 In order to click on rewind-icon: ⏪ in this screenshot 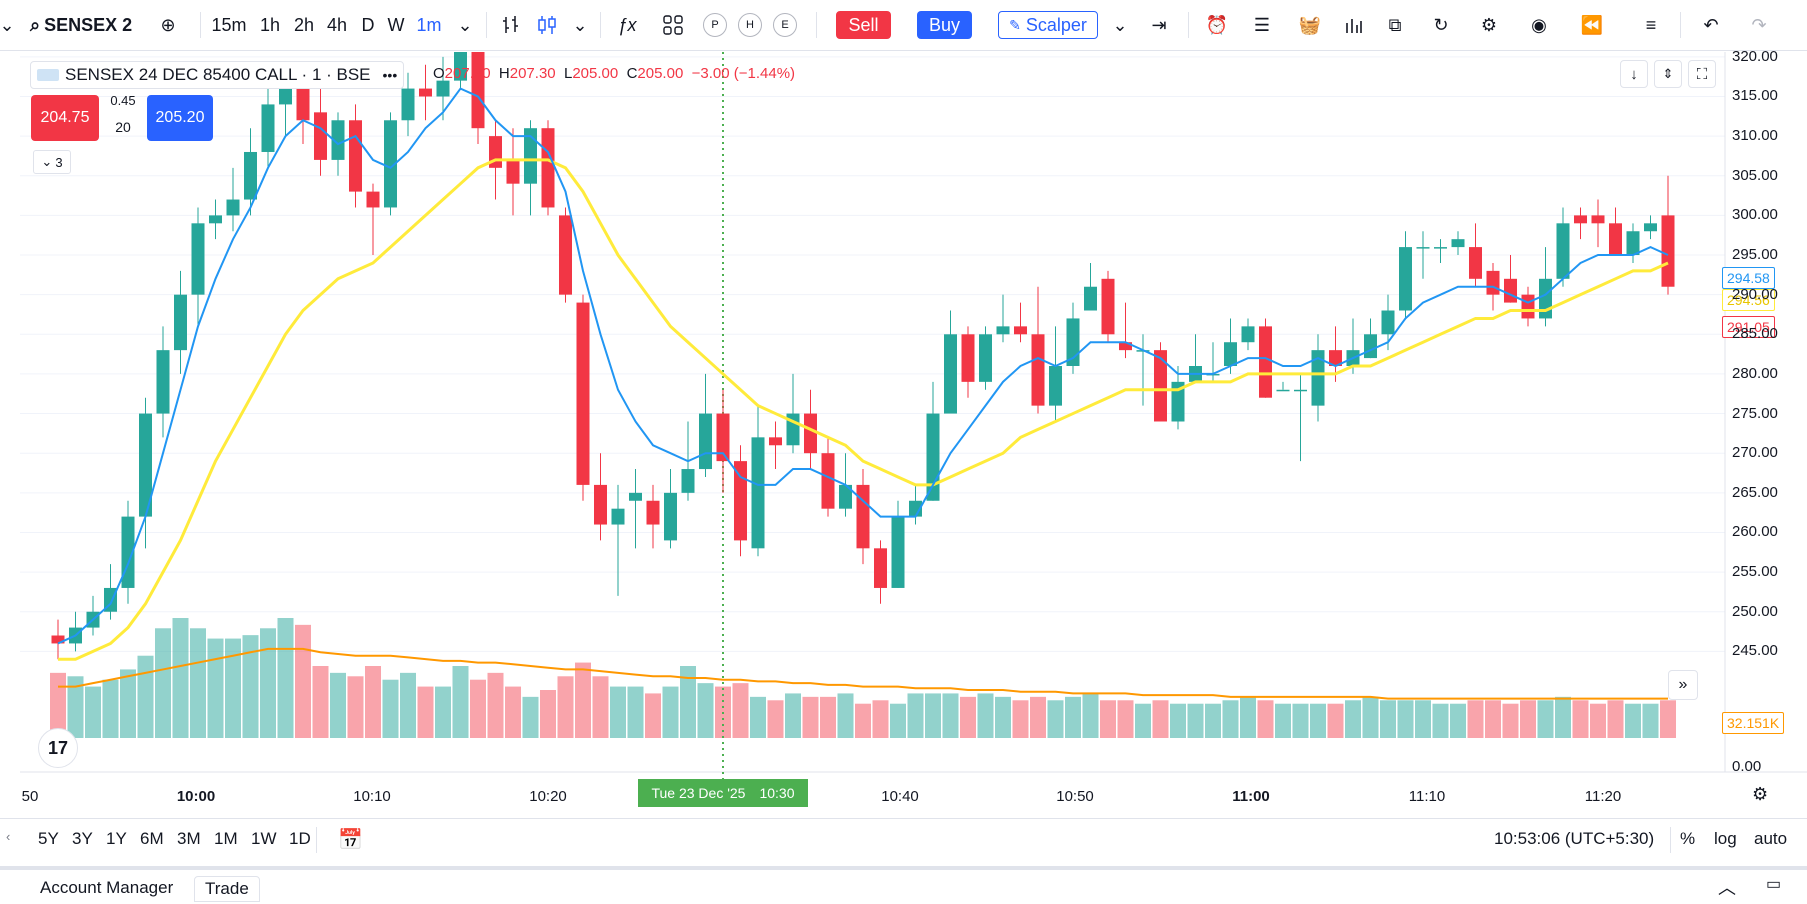, I will do `click(1592, 24)`.